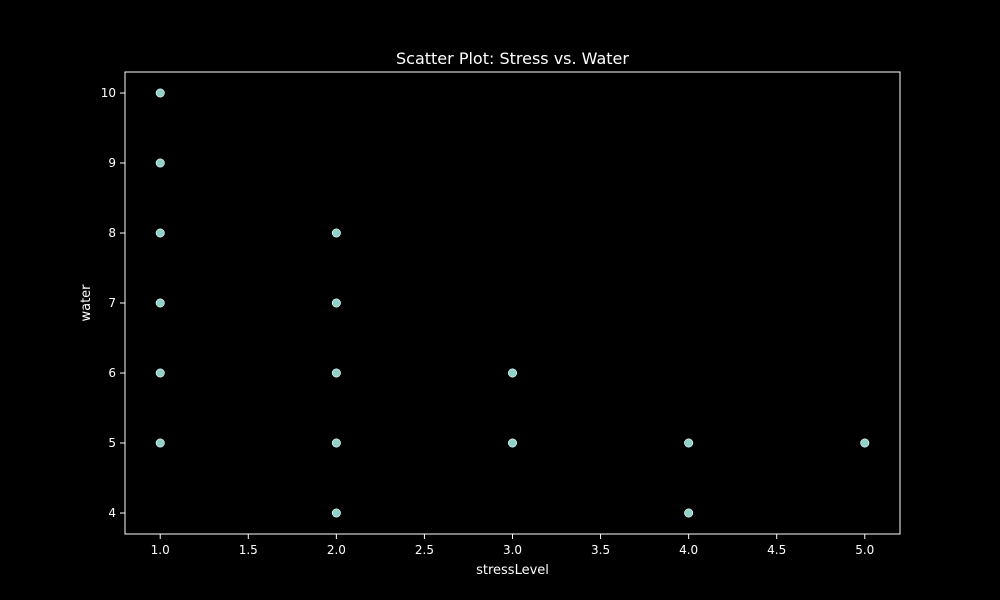 The height and width of the screenshot is (600, 1000). What do you see at coordinates (112, 163) in the screenshot?
I see `y-tick-label: 9` at bounding box center [112, 163].